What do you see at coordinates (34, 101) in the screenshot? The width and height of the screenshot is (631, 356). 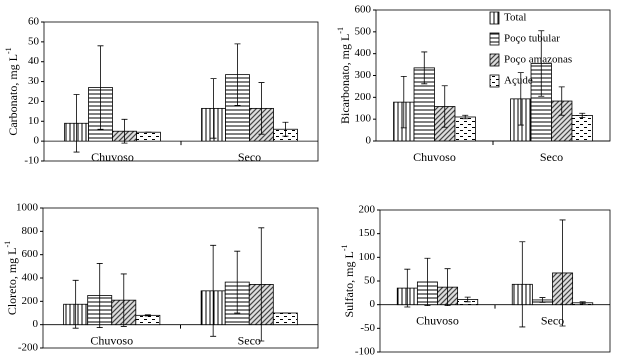 I see `y-tick-label: 20` at bounding box center [34, 101].